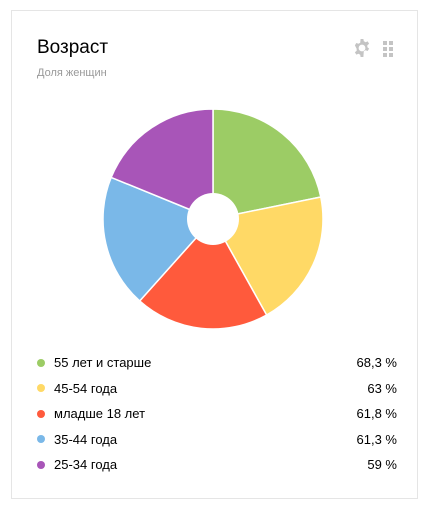 This screenshot has width=432, height=509. What do you see at coordinates (217, 465) in the screenshot?
I see `legend-item: 25-34 года 59 %` at bounding box center [217, 465].